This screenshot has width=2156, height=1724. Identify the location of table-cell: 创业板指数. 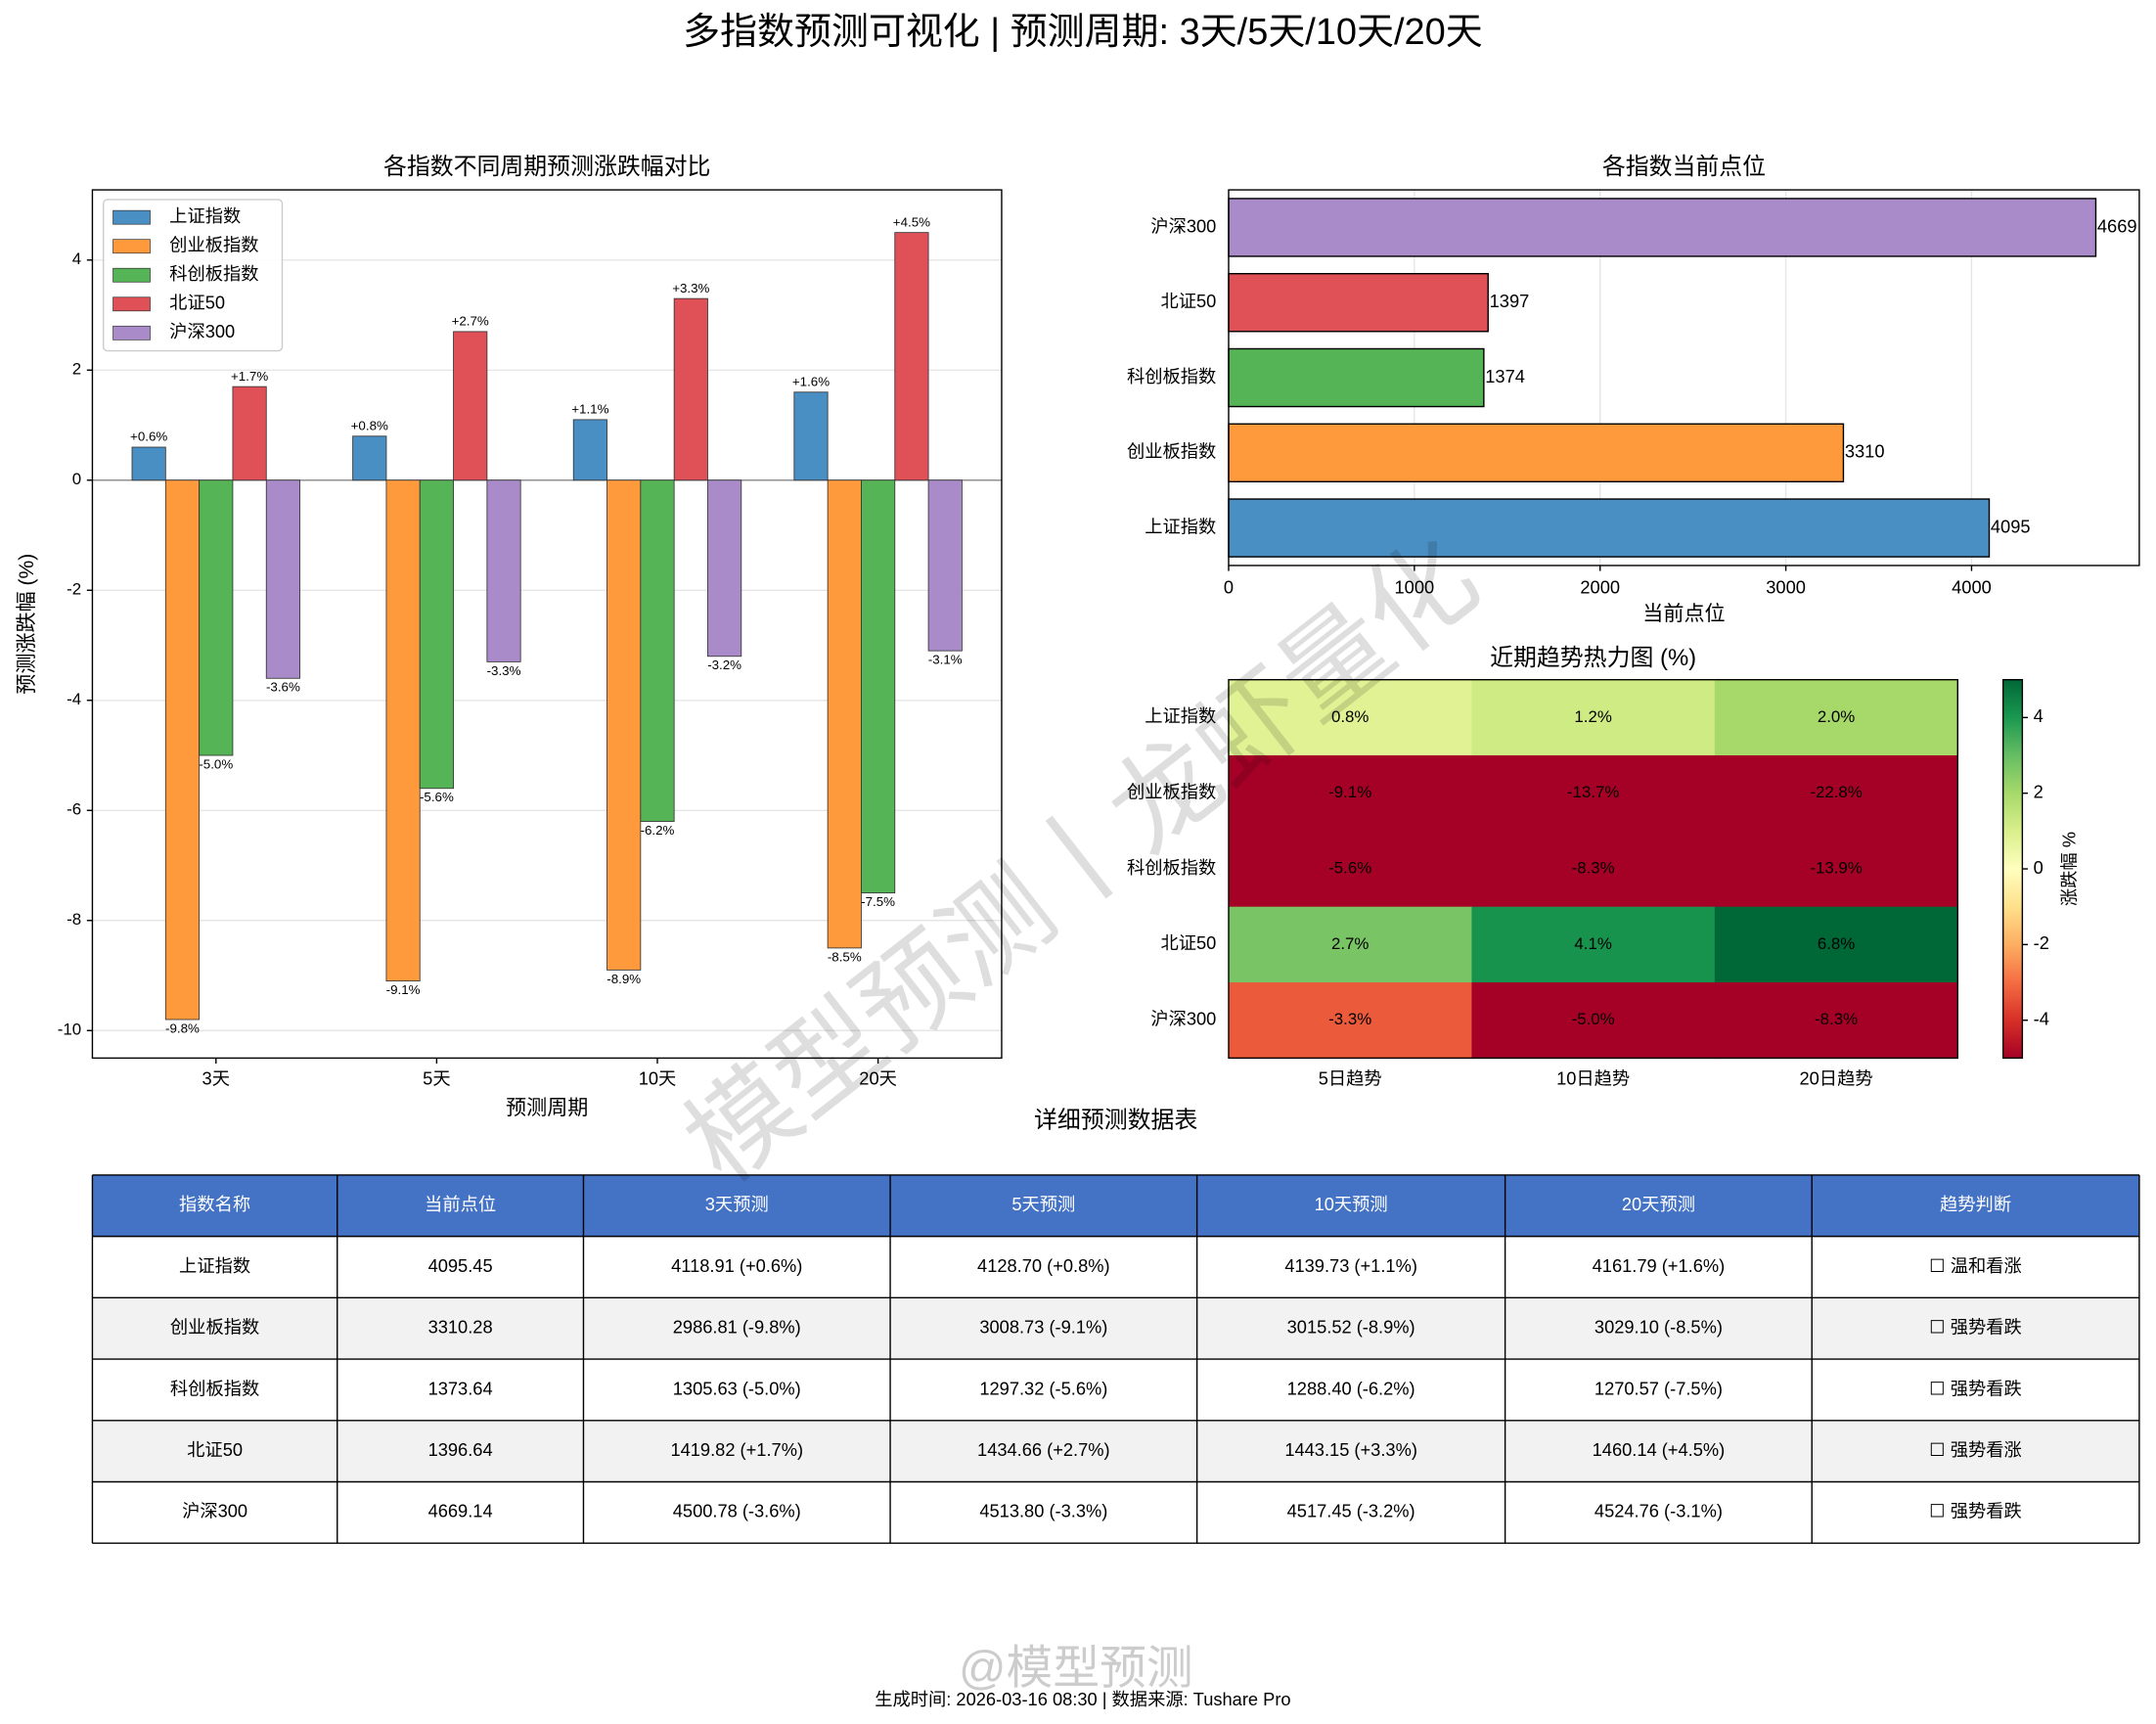
(214, 1327).